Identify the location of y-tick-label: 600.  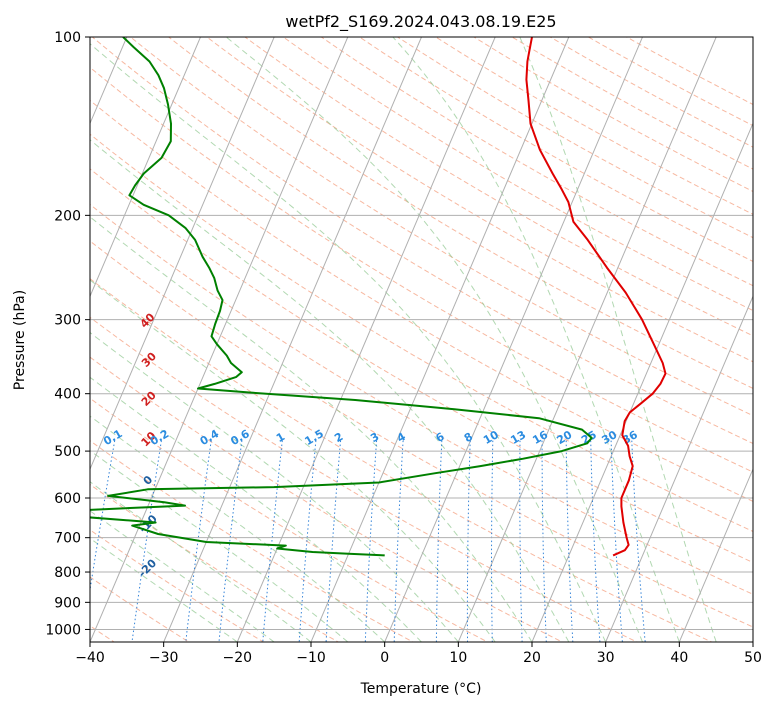
(67, 499).